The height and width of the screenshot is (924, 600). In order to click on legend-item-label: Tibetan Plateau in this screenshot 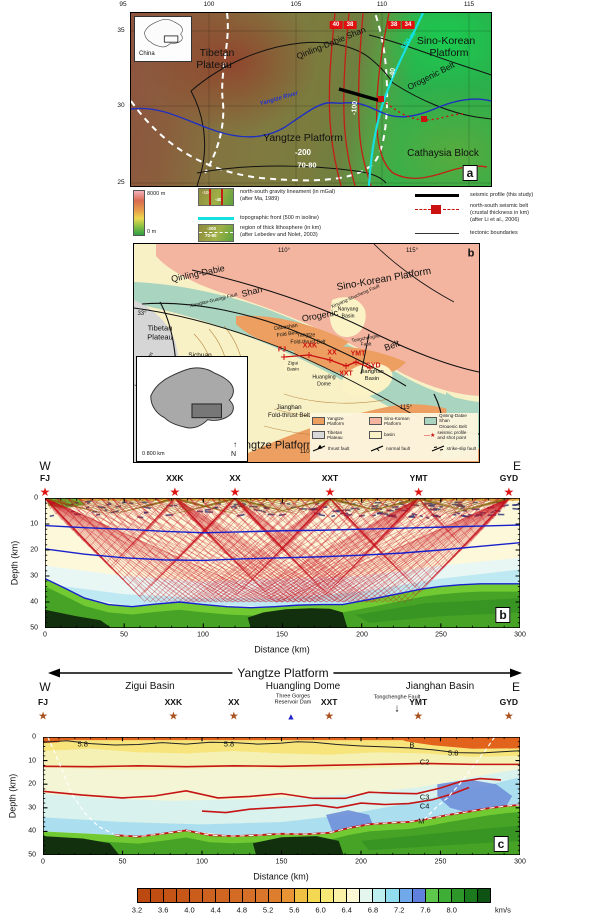, I will do `click(335, 434)`.